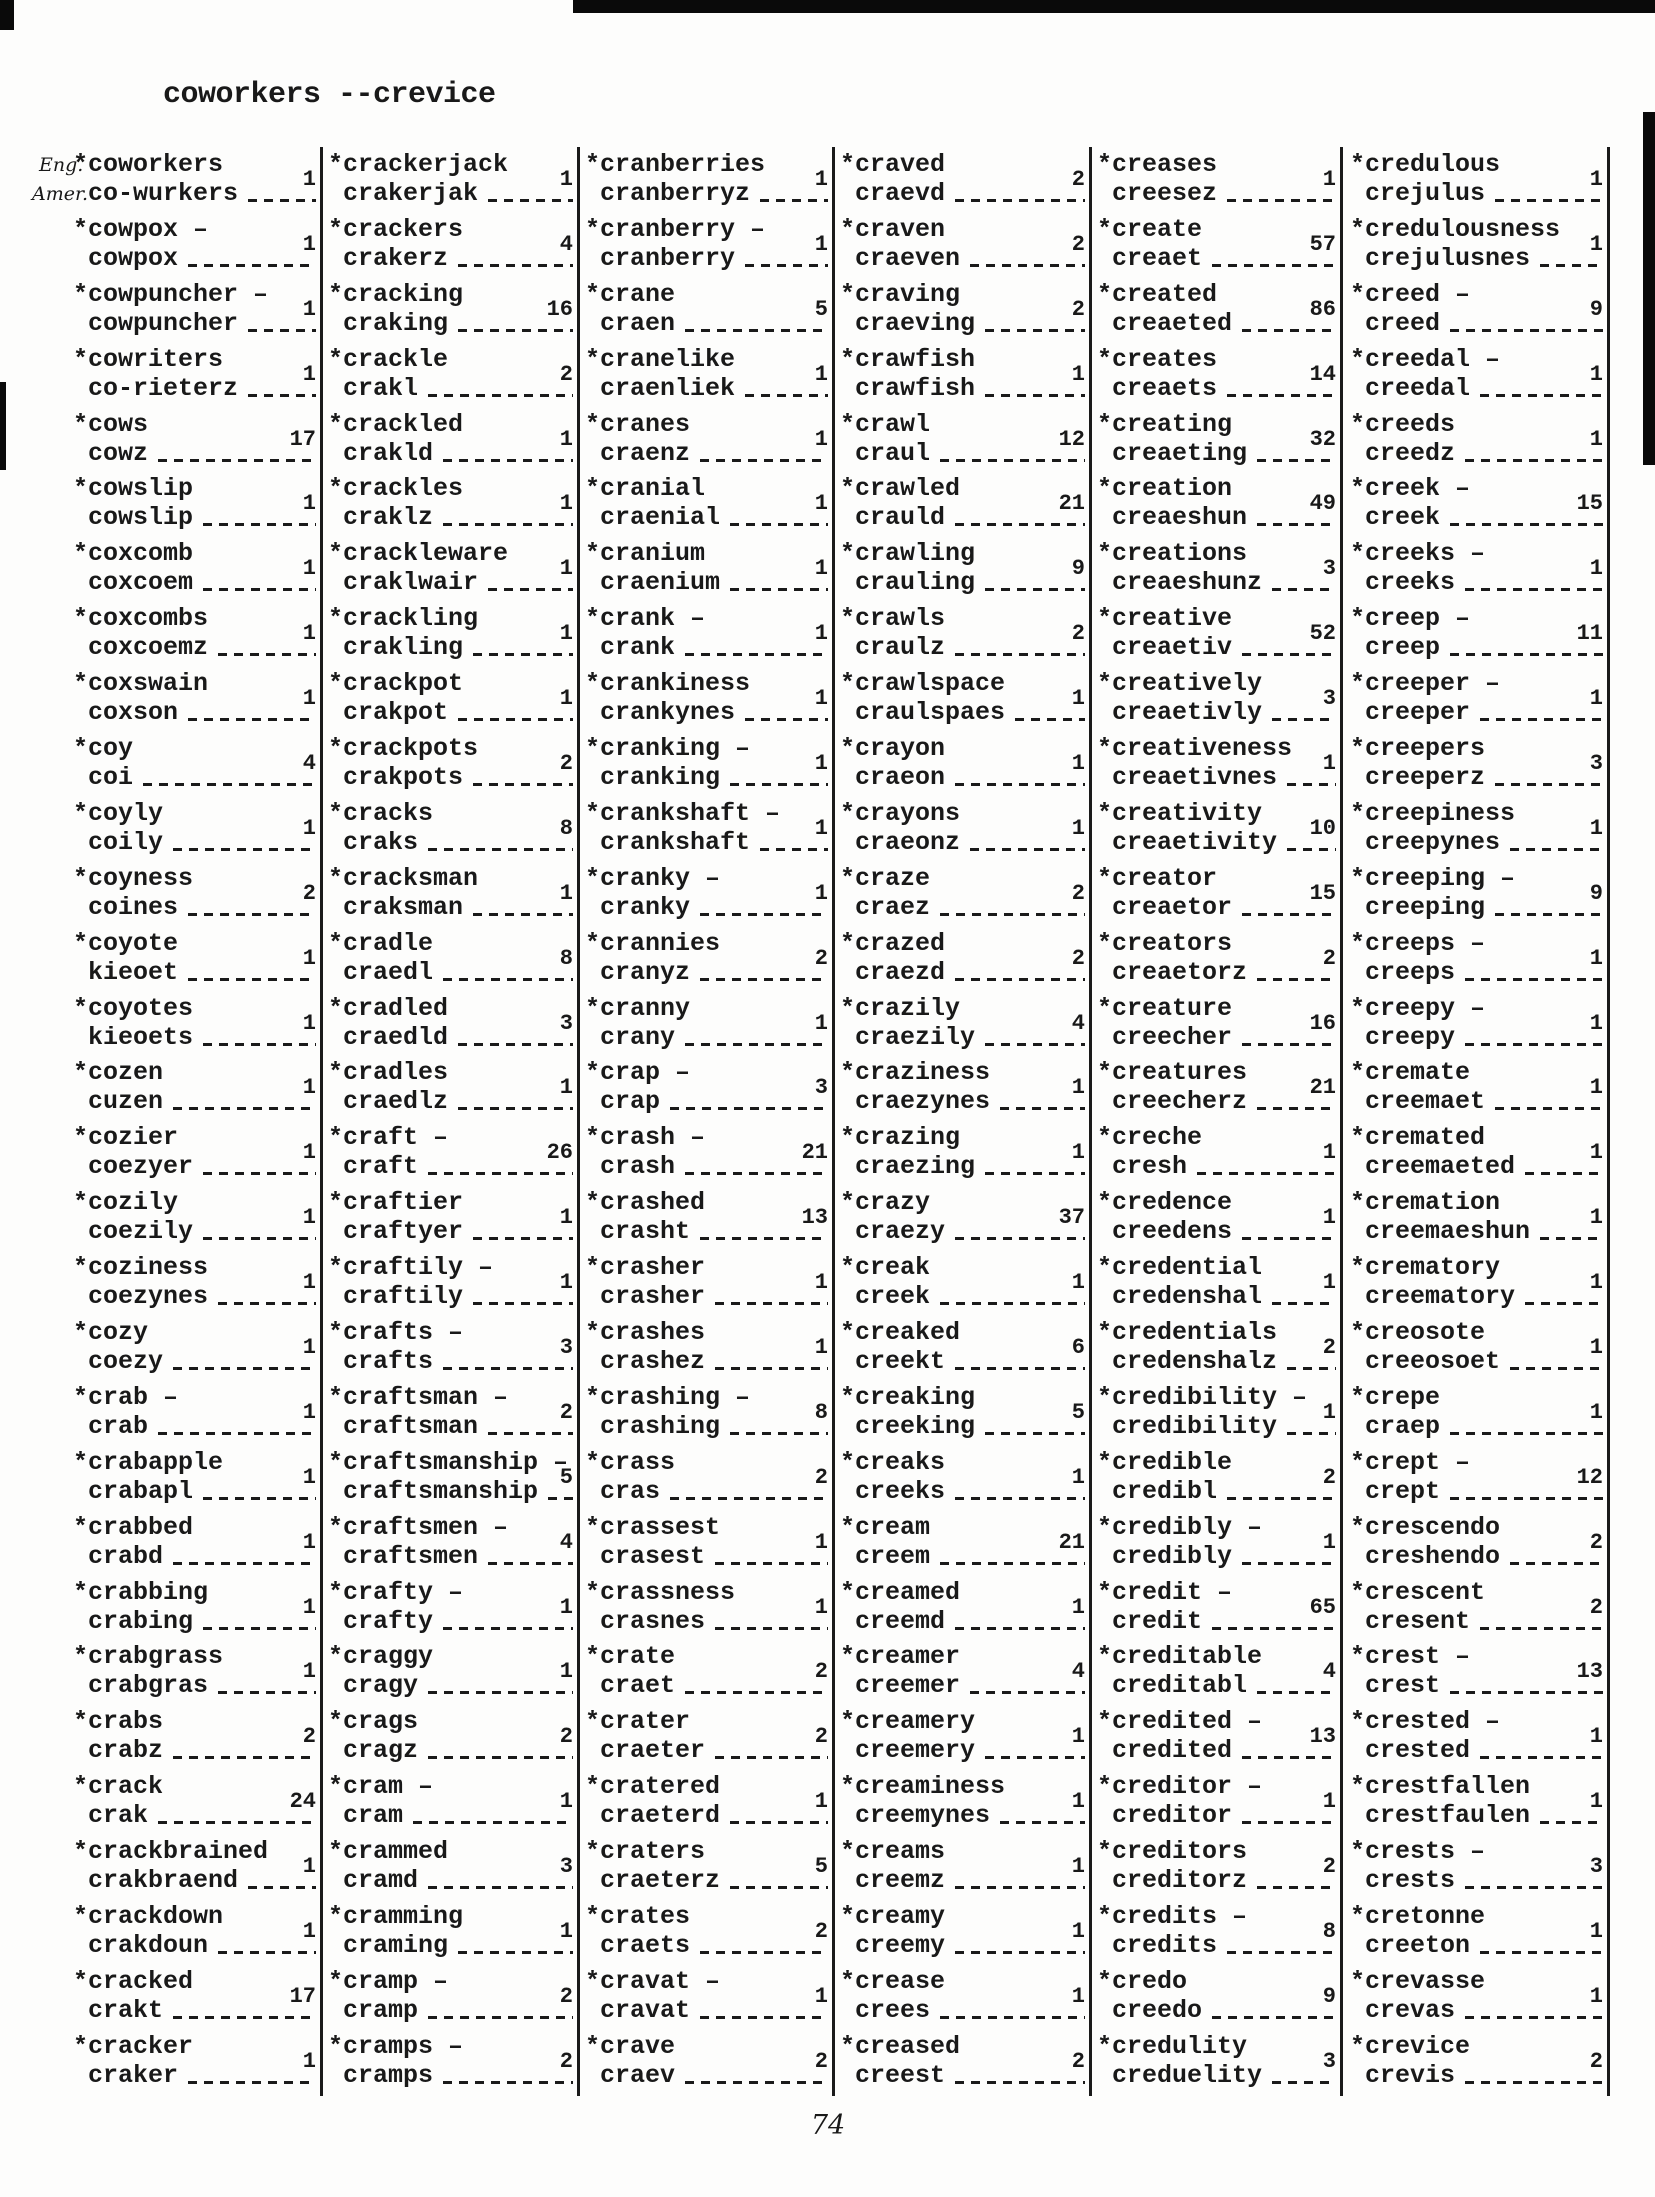  Describe the element at coordinates (1480, 972) in the screenshot. I see `entry-american-word: creeps` at that location.